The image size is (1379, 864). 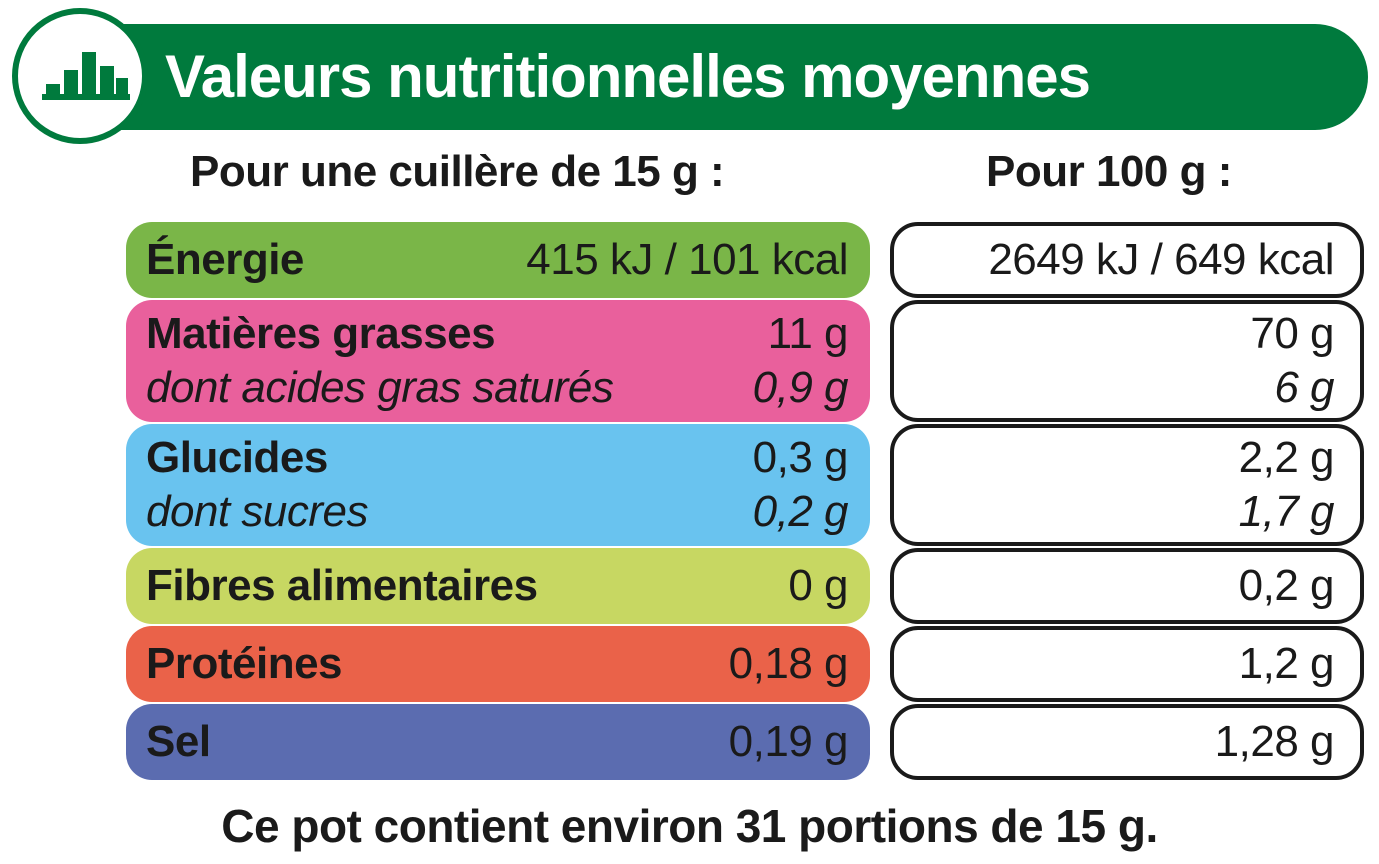 What do you see at coordinates (1127, 586) in the screenshot?
I see `per100-box-fibres: 0,2 g` at bounding box center [1127, 586].